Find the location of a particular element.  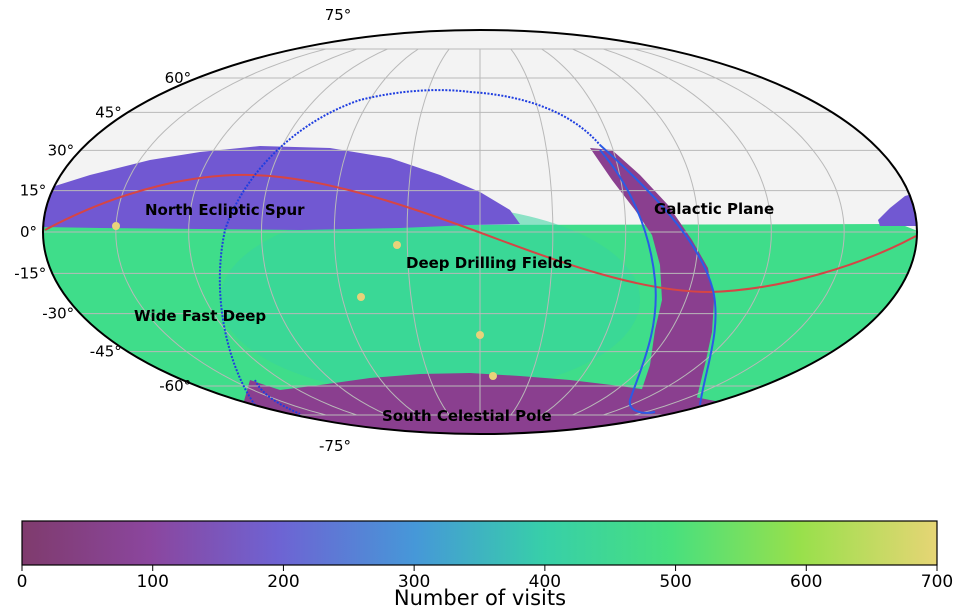

galactic-boundary-left is located at coordinates (344, 247).